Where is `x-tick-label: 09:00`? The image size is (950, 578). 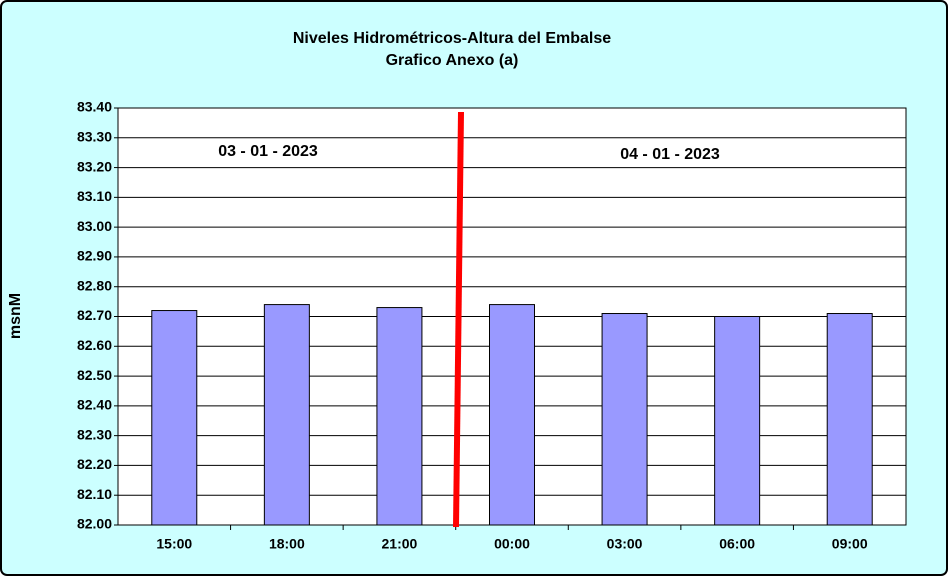 x-tick-label: 09:00 is located at coordinates (850, 544).